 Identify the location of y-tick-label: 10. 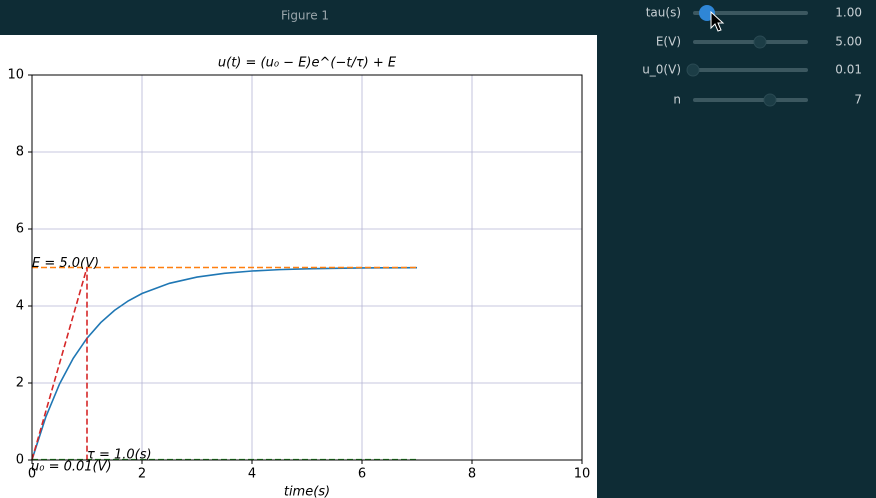
(15, 75).